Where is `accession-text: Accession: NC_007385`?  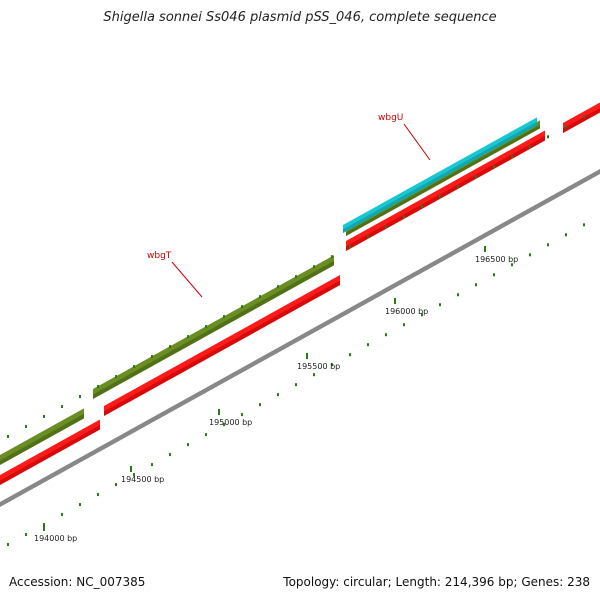
accession-text: Accession: NC_007385 is located at coordinates (77, 582).